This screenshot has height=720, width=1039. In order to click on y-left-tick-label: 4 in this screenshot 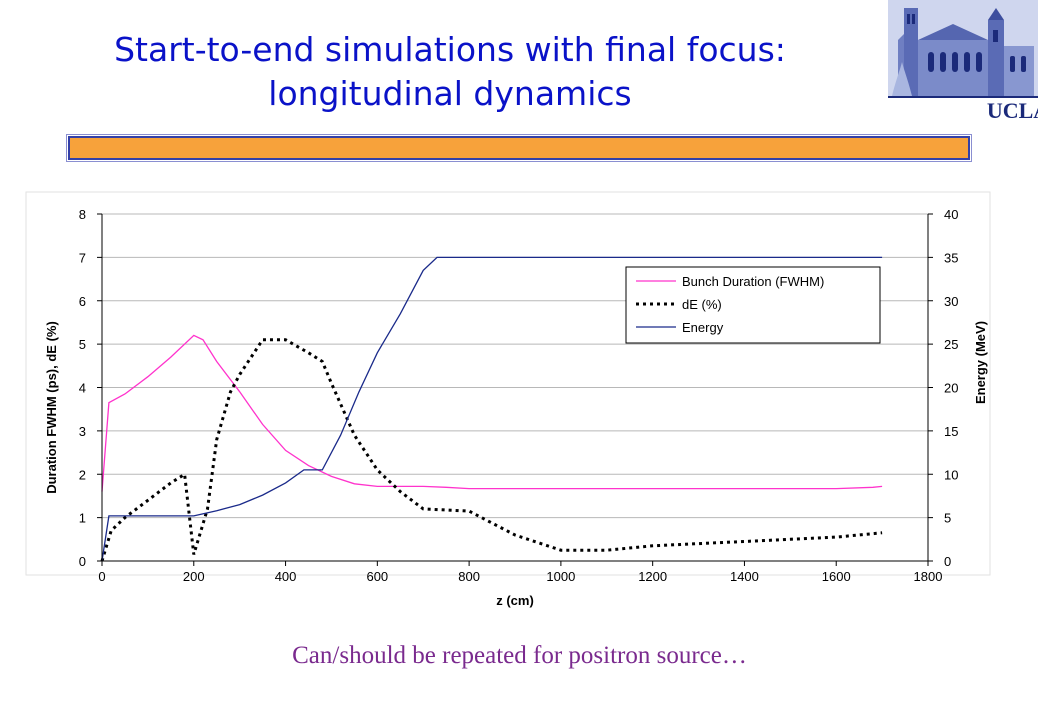, I will do `click(82, 388)`.